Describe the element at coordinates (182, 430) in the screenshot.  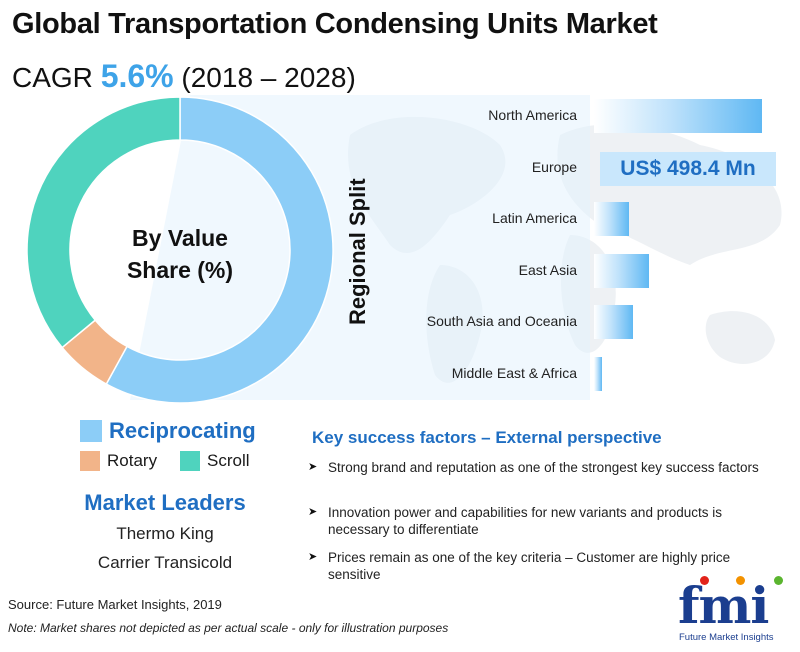
I see `legend-label-reciprocating: Reciprocating` at that location.